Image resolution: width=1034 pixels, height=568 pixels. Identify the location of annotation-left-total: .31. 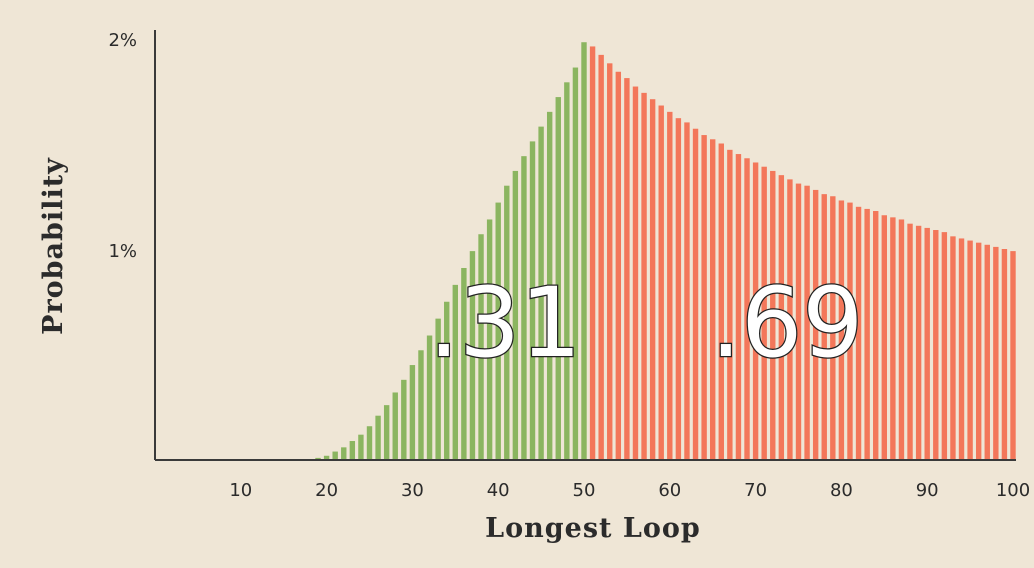
(505, 323).